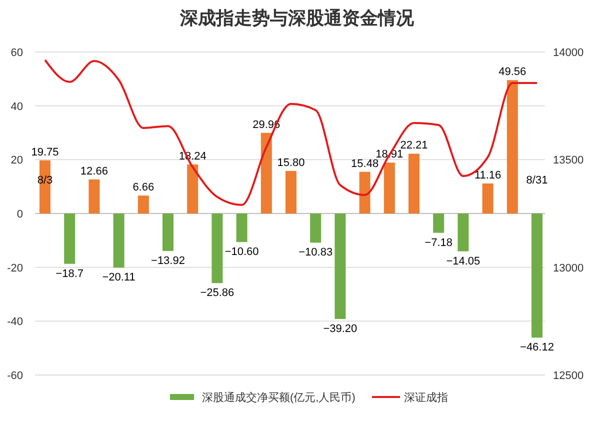 The height and width of the screenshot is (442, 594). Describe the element at coordinates (365, 164) in the screenshot. I see `data-label: 15.48` at that location.